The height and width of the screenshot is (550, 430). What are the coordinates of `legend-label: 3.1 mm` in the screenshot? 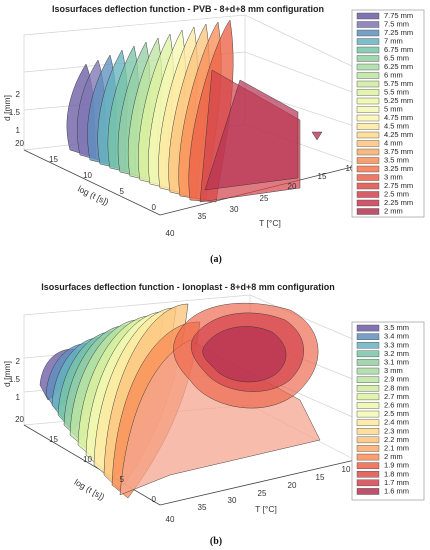 It's located at (396, 362).